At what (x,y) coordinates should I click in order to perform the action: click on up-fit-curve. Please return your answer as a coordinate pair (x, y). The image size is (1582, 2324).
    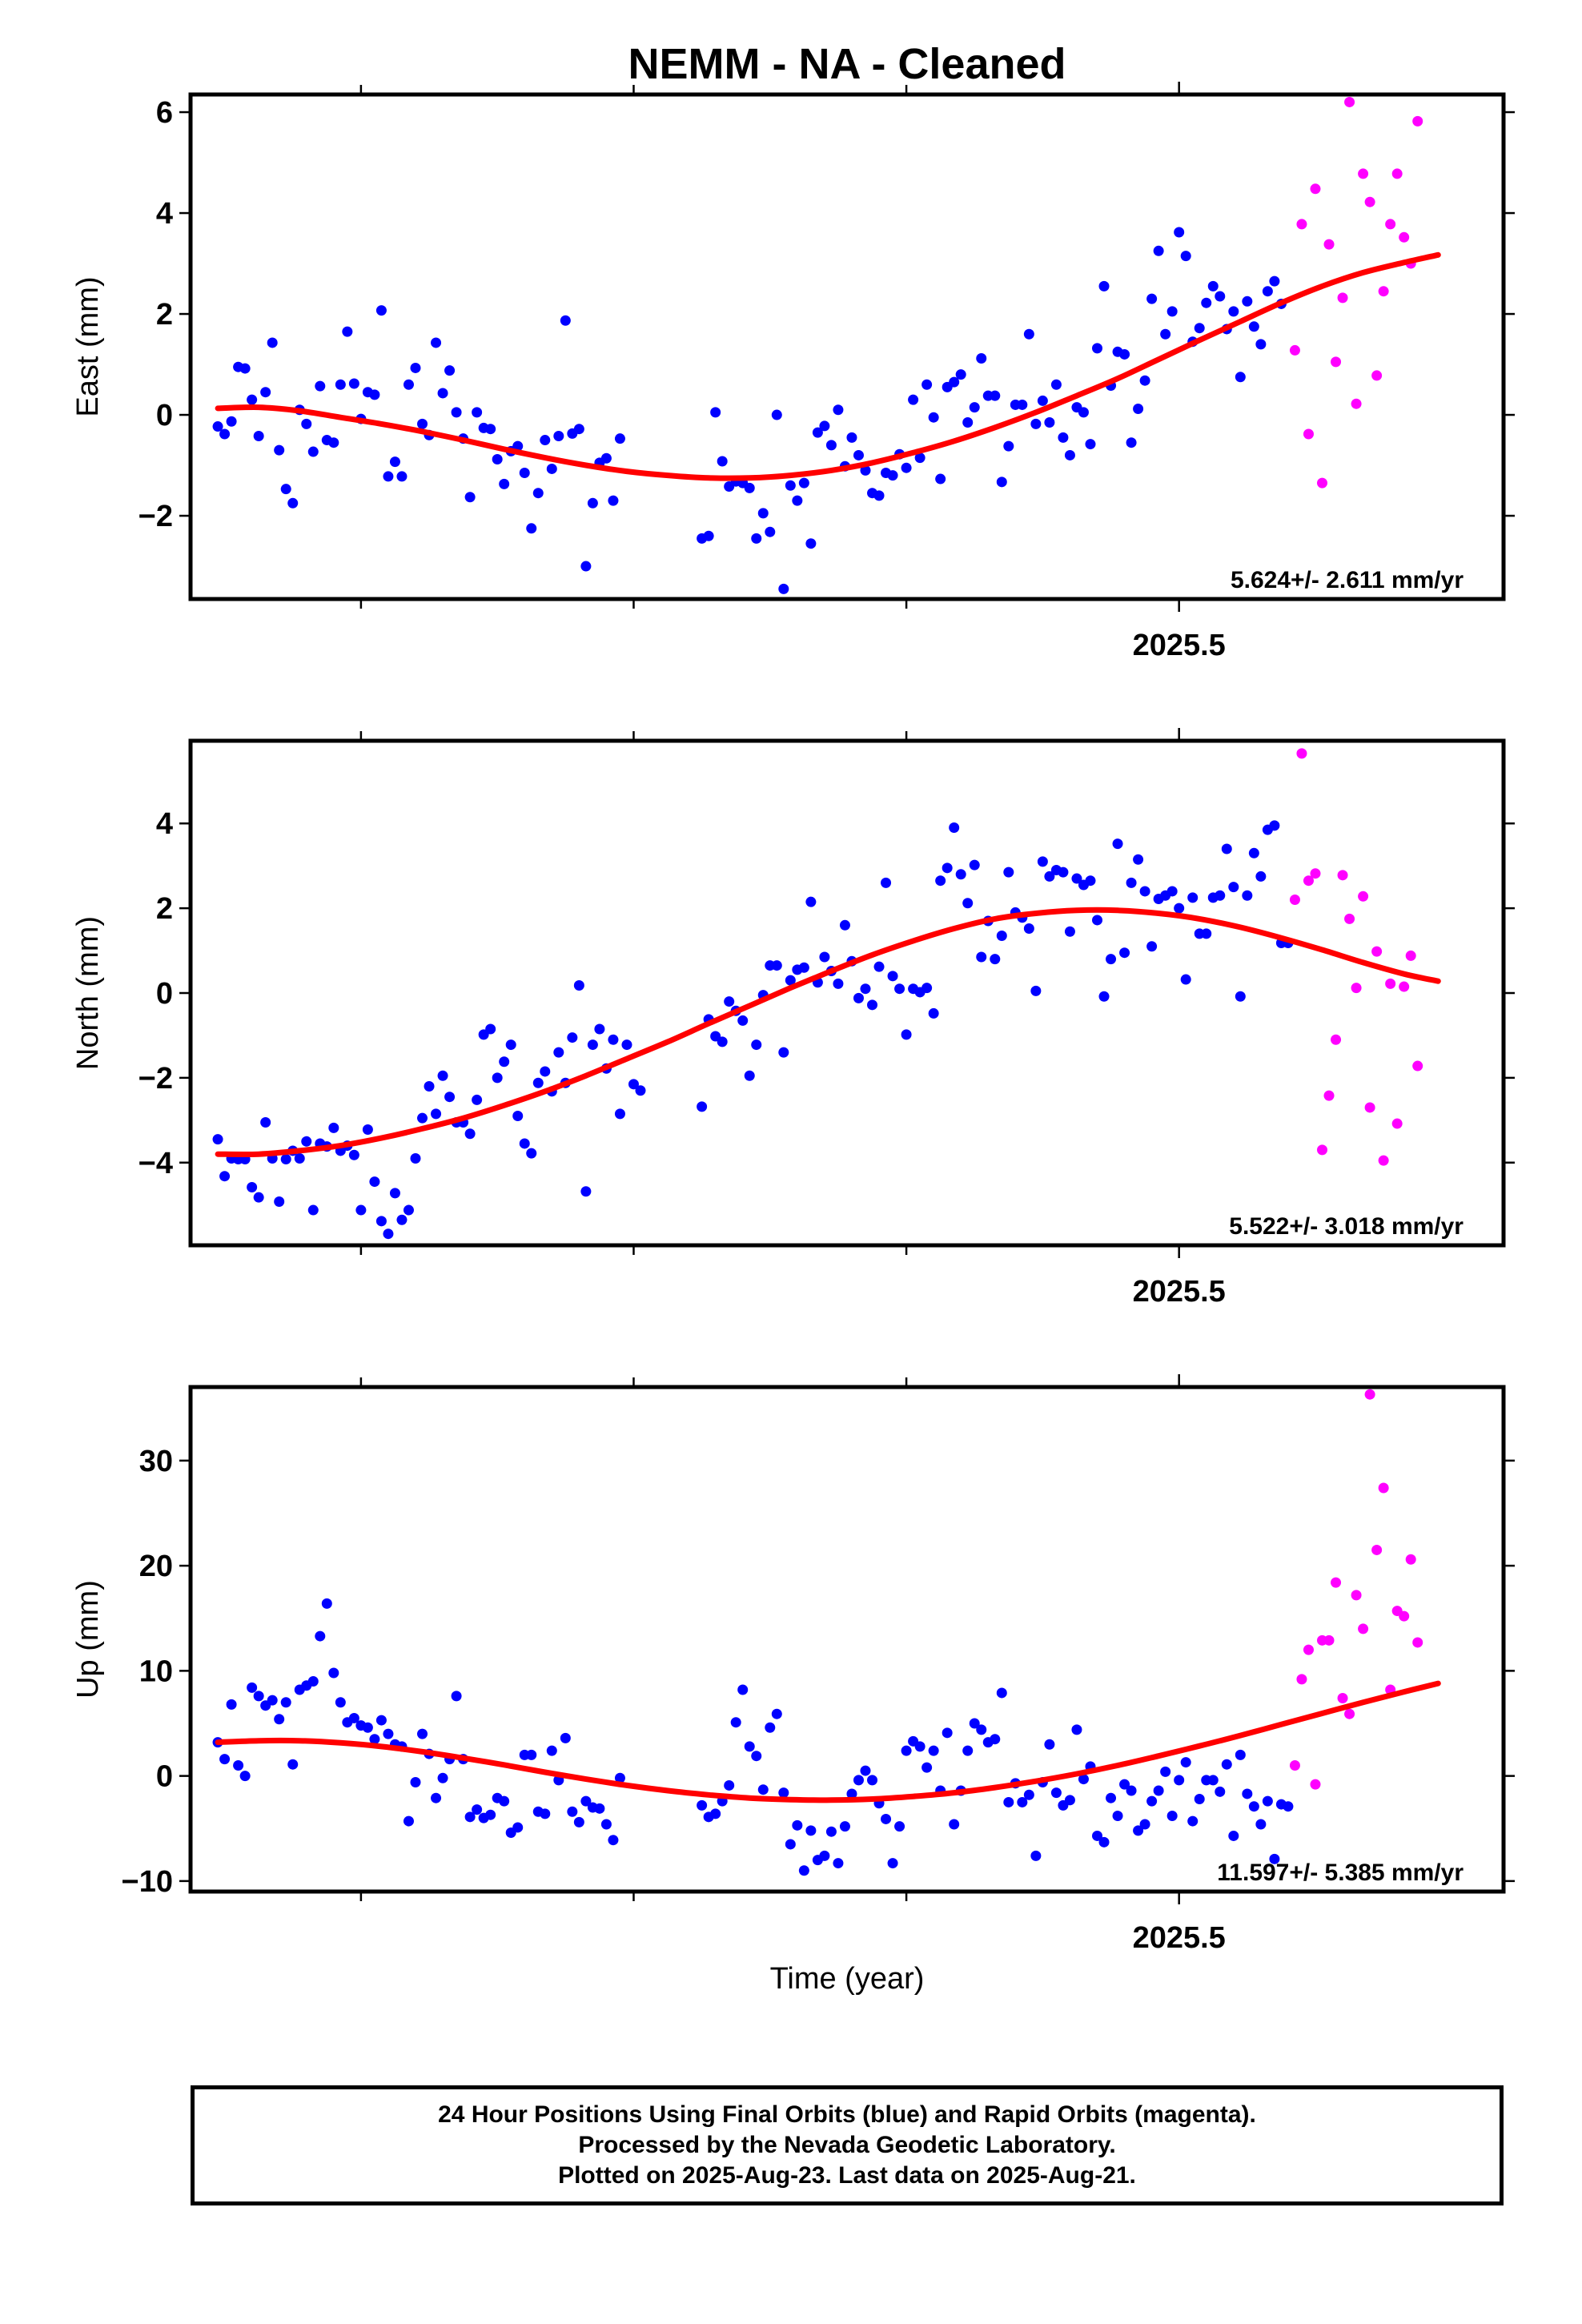
    Looking at the image, I should click on (828, 1741).